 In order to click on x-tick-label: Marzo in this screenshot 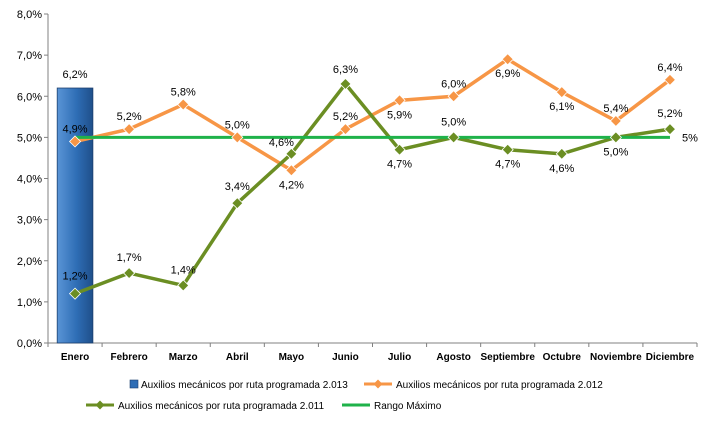, I will do `click(183, 357)`.